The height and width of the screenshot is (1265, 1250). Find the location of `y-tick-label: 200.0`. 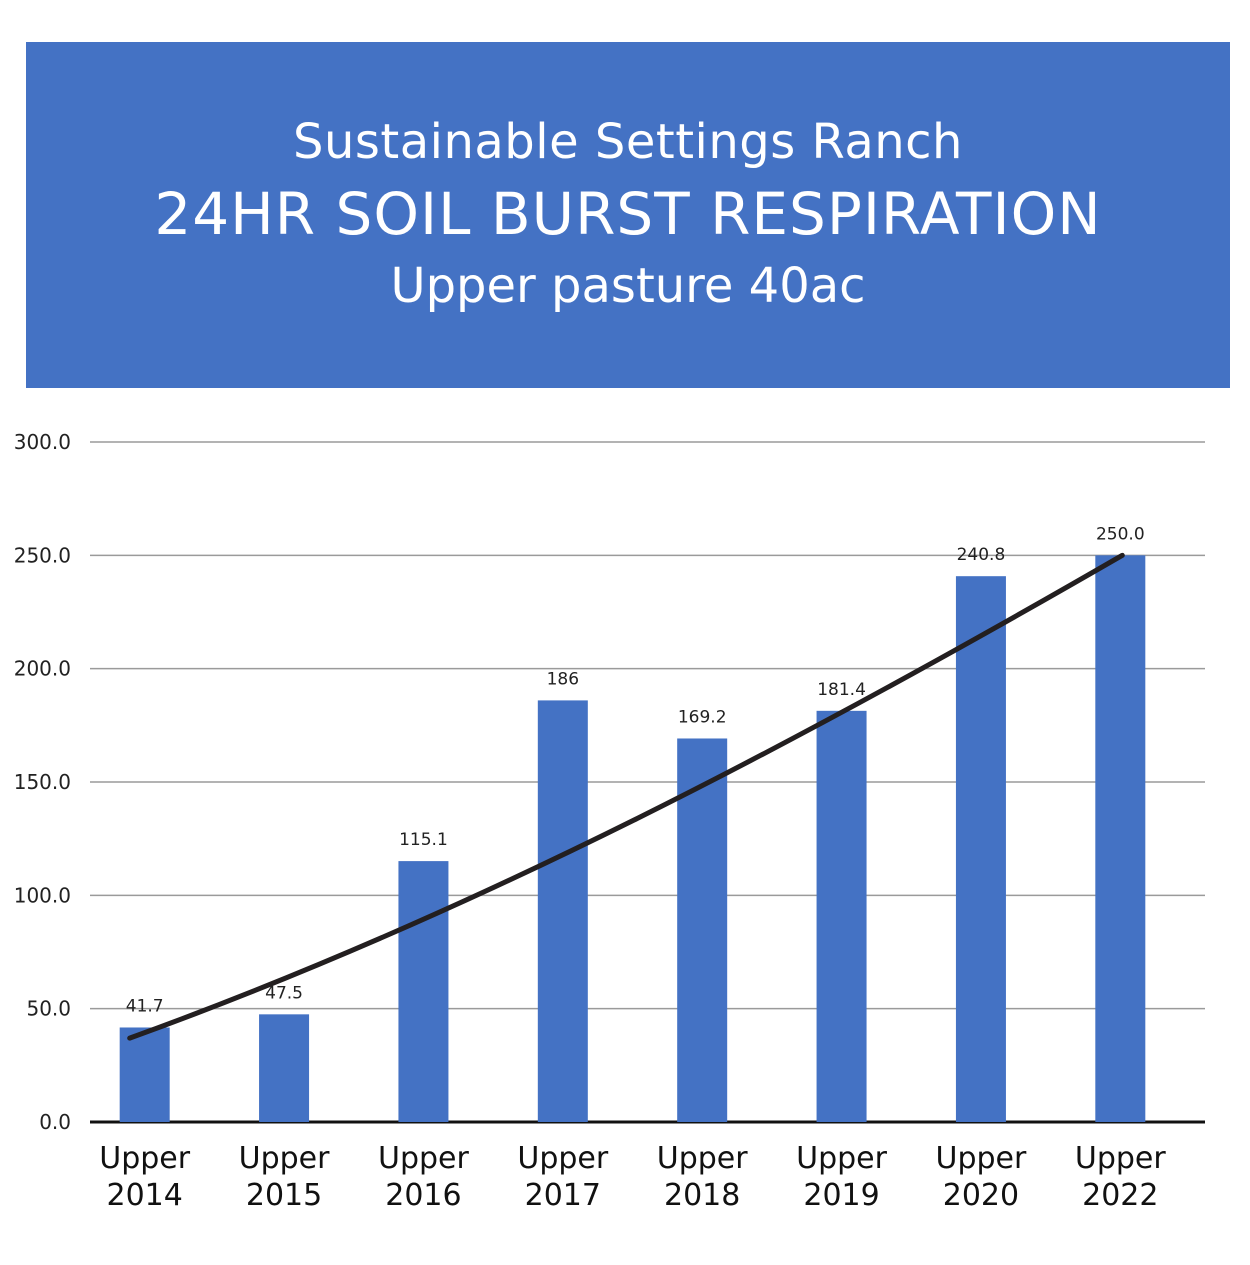

y-tick-label: 200.0 is located at coordinates (42, 669).